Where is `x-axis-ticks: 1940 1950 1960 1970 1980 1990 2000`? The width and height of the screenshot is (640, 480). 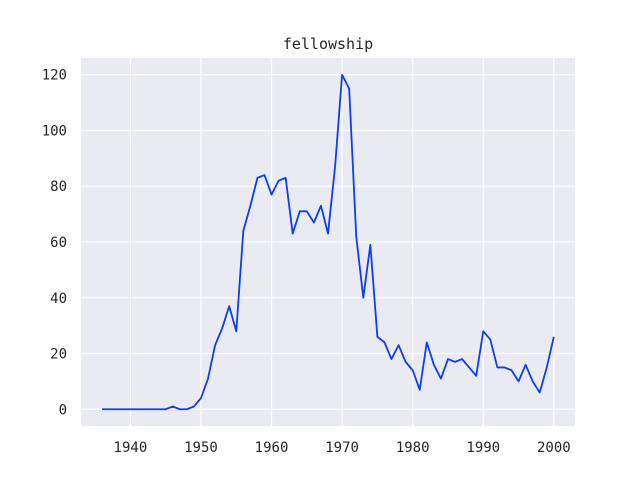 x-axis-ticks: 1940 1950 1960 1970 1980 1990 2000 is located at coordinates (342, 448).